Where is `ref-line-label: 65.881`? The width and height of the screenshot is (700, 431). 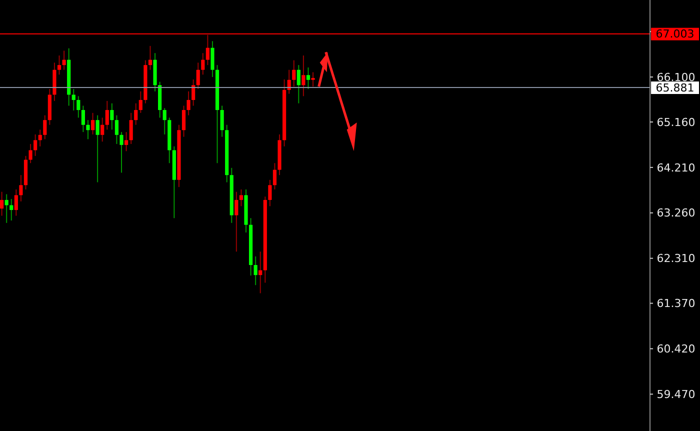
ref-line-label: 65.881 is located at coordinates (675, 87).